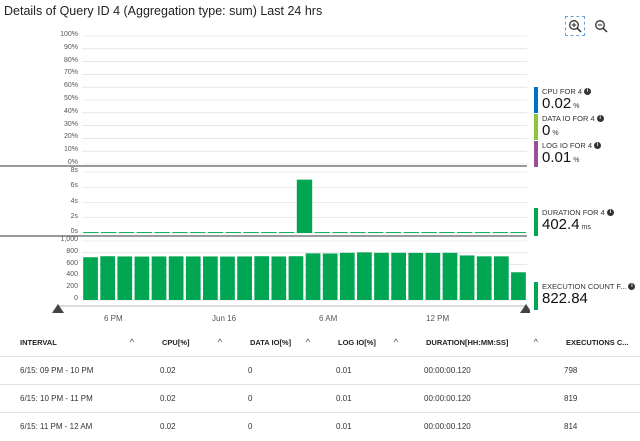  Describe the element at coordinates (555, 133) in the screenshot. I see `metric-data-io-unit: %` at that location.